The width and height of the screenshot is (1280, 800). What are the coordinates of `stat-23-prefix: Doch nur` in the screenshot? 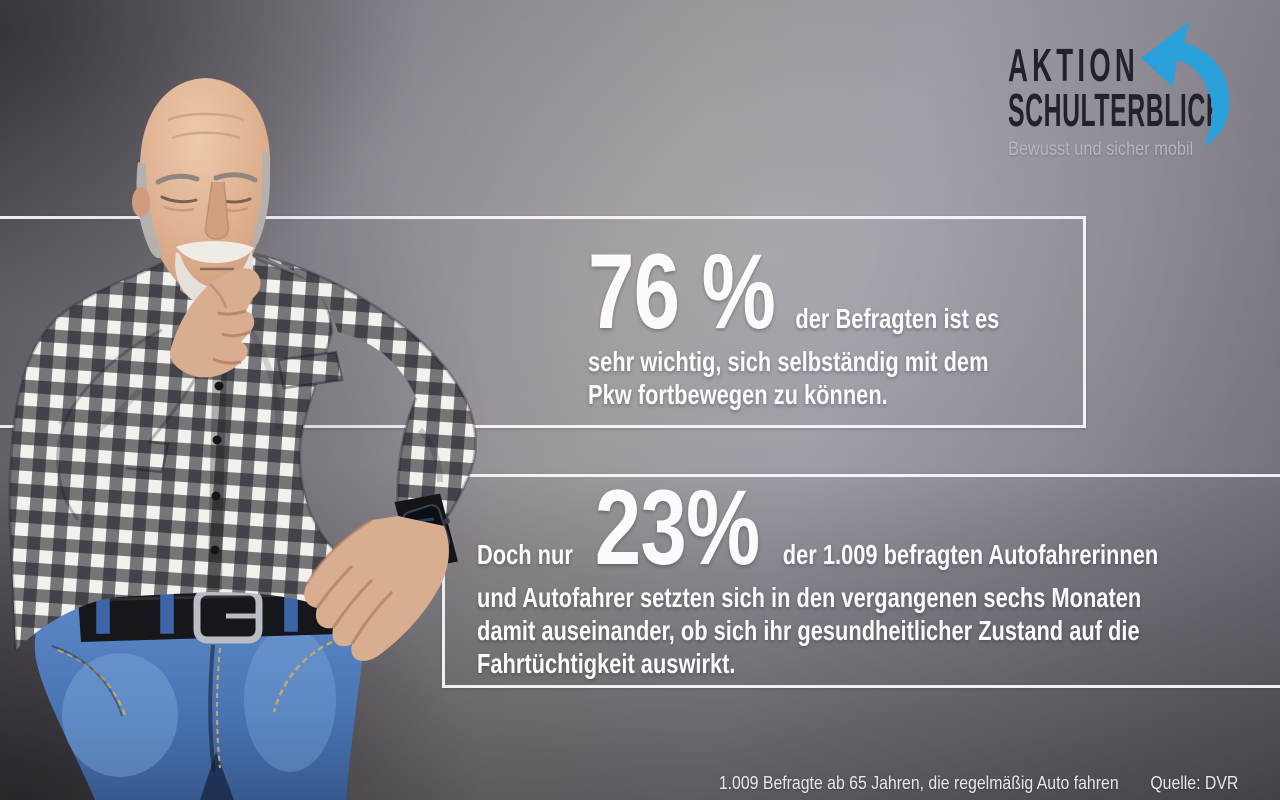 It's located at (525, 554).